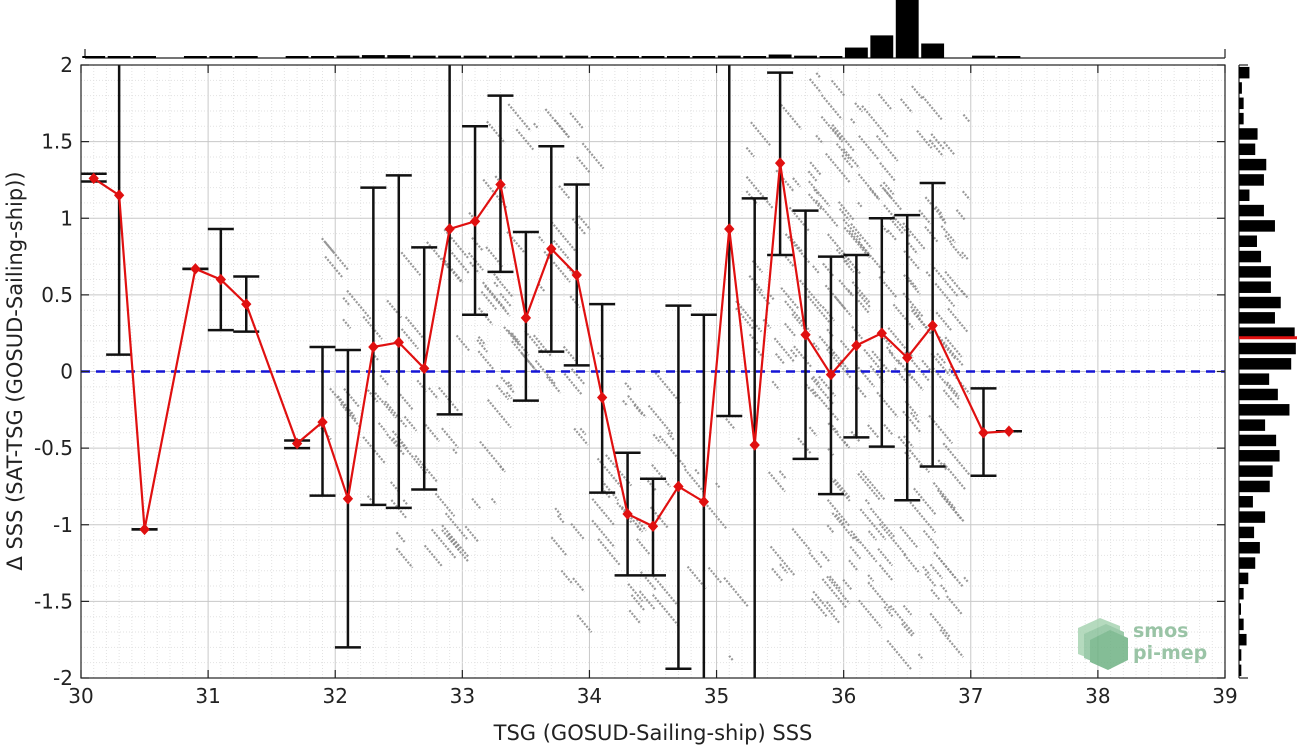  I want to click on y-tick-label: -1.5, so click(53, 601).